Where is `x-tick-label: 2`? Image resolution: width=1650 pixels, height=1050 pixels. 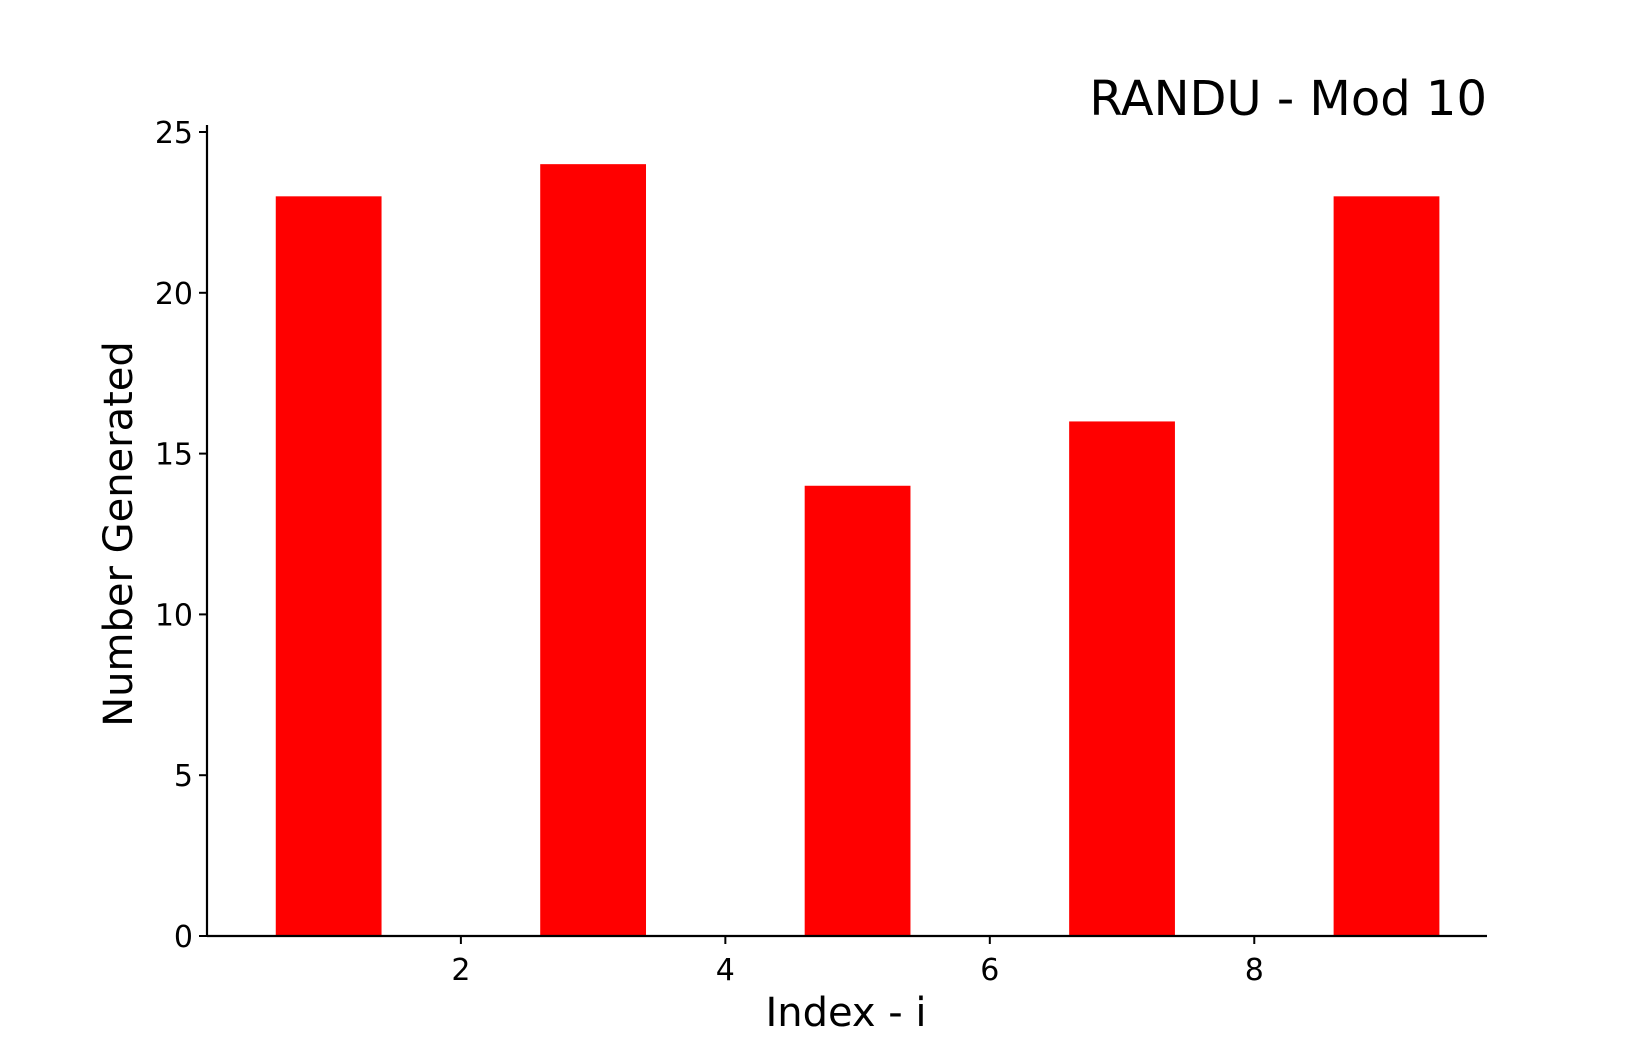 x-tick-label: 2 is located at coordinates (460, 970).